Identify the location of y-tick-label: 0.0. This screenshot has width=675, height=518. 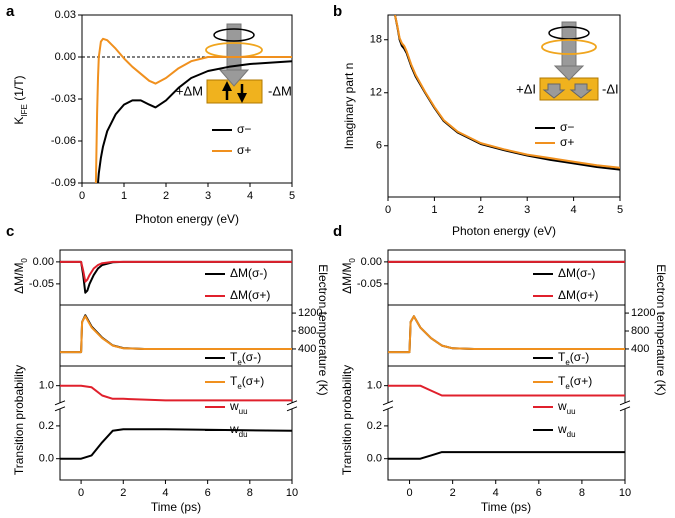
(46, 459).